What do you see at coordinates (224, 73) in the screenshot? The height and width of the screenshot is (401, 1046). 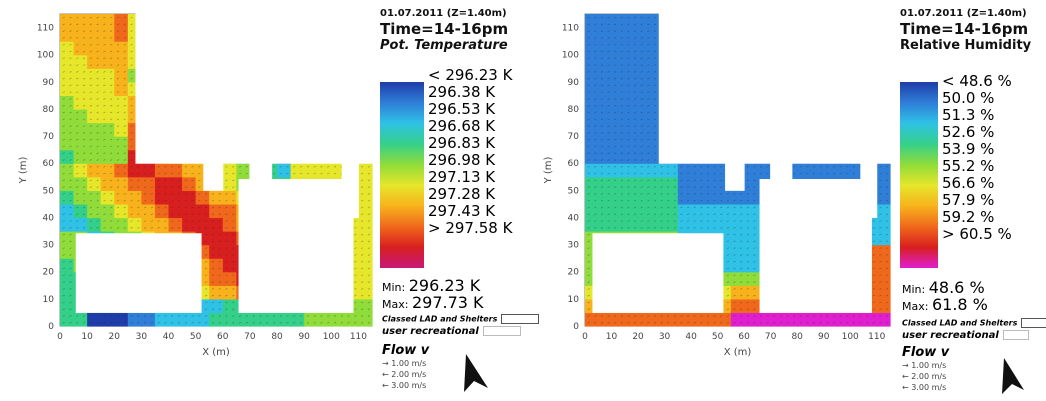 I see `building` at bounding box center [224, 73].